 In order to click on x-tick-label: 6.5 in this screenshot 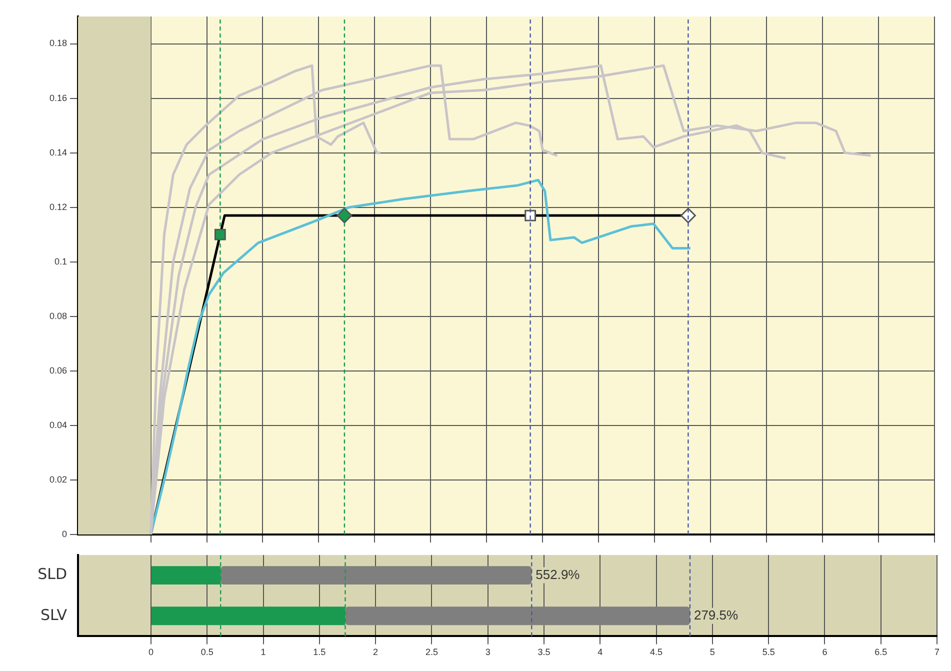, I will do `click(881, 652)`.